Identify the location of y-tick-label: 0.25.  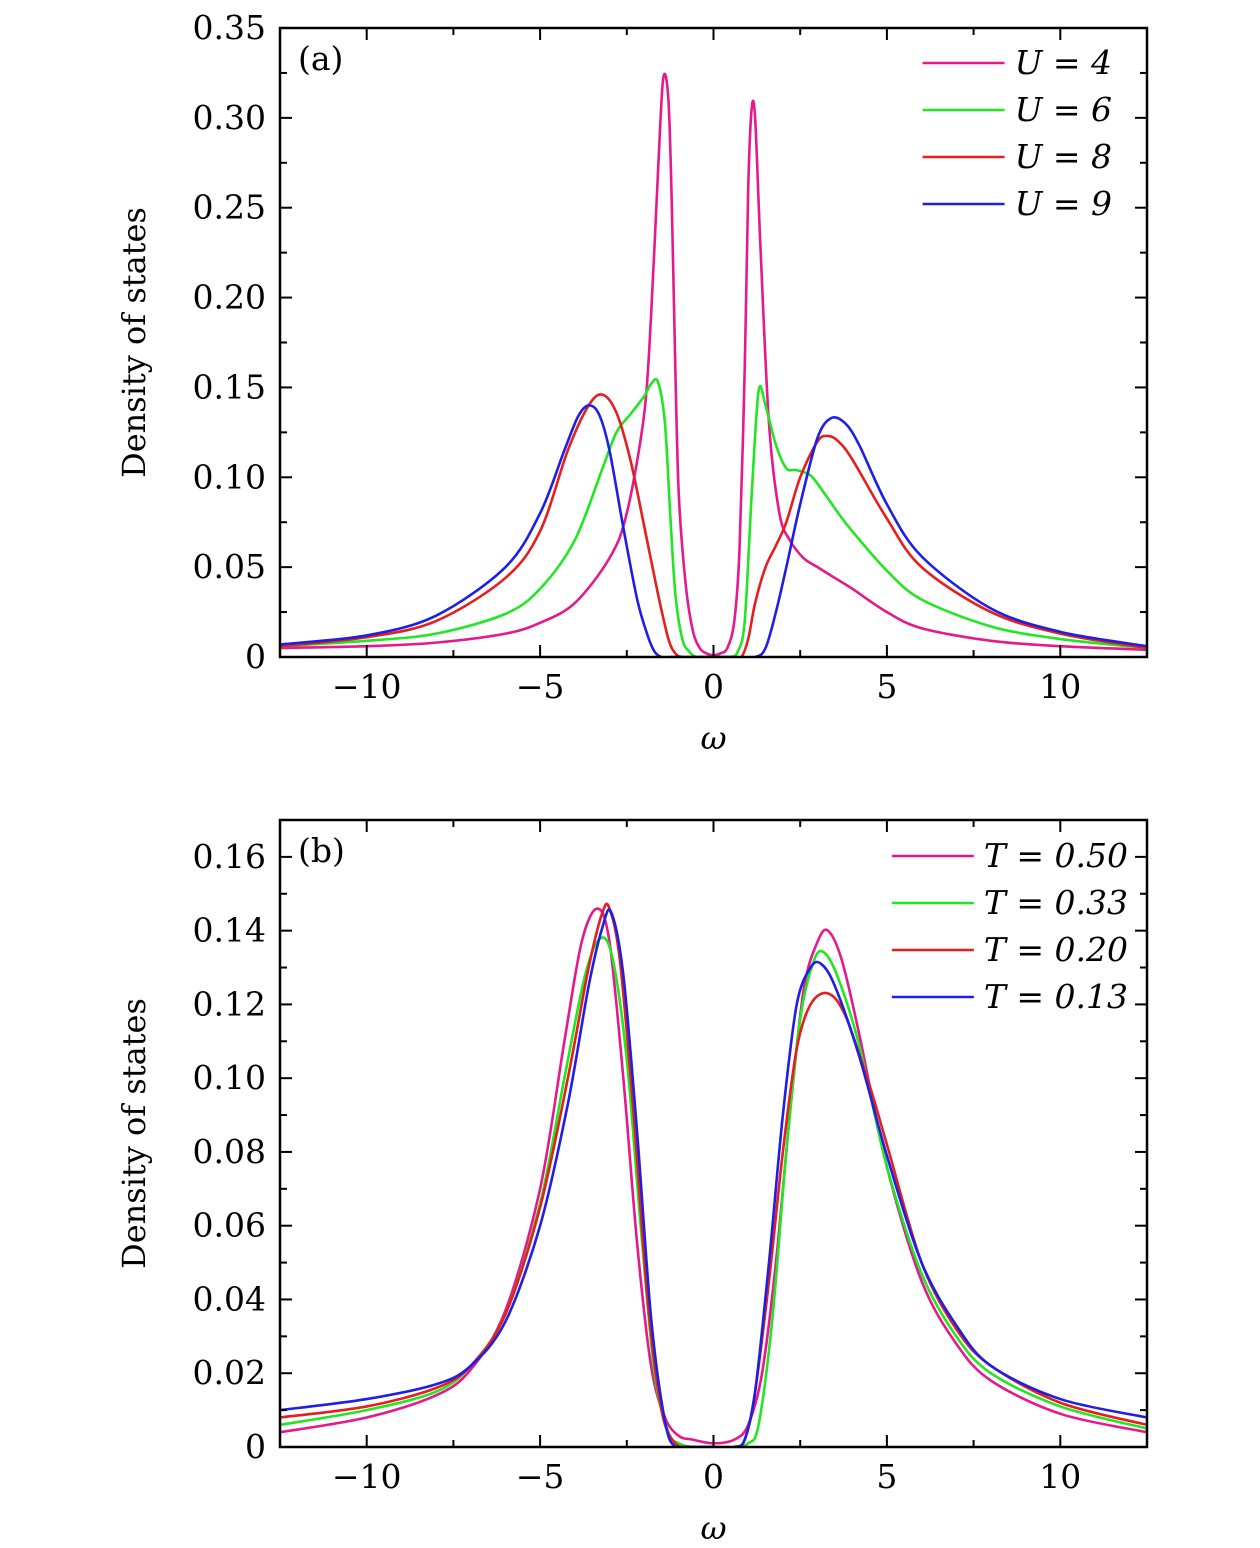
(229, 207).